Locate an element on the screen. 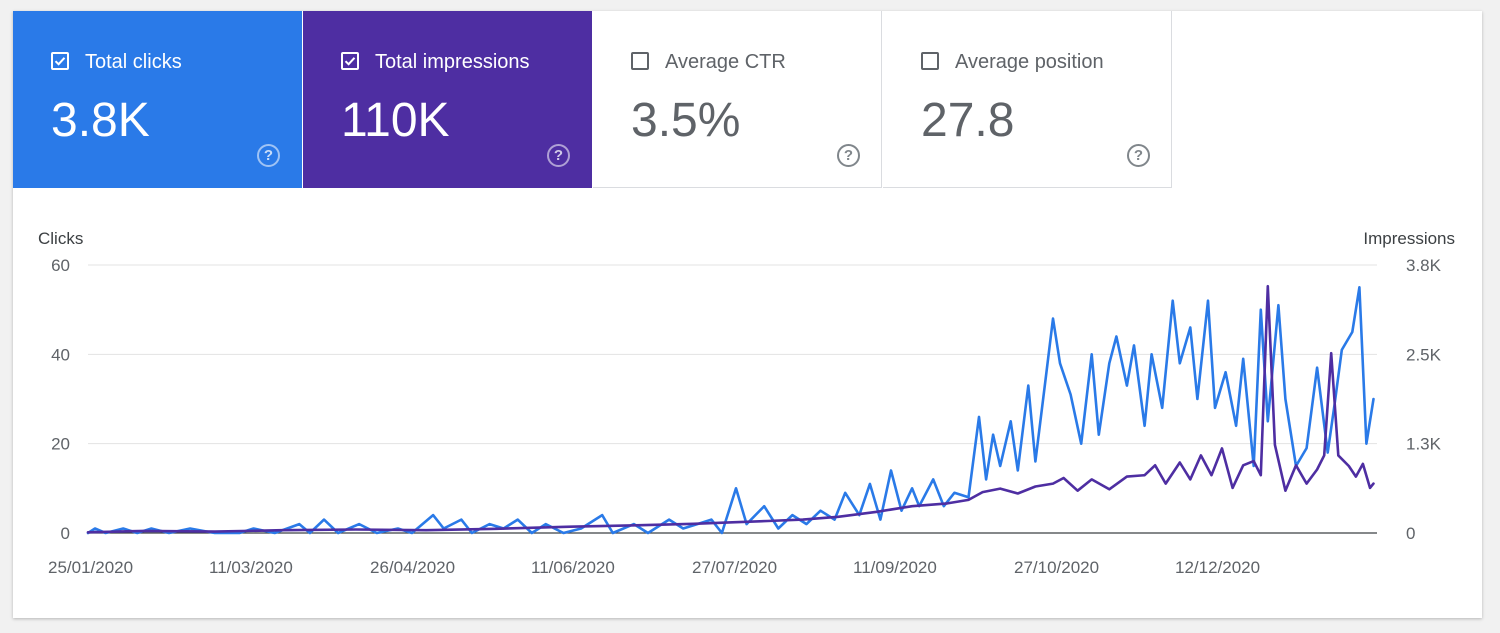  y-tick-label-left: 40 is located at coordinates (60, 354).